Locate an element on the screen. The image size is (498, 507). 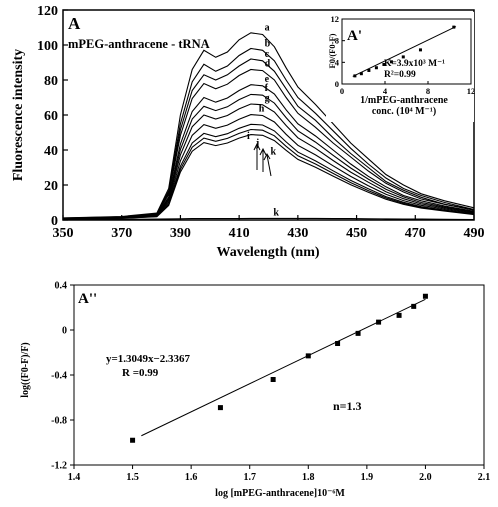
y-tick-label: 60 is located at coordinates (51, 116).